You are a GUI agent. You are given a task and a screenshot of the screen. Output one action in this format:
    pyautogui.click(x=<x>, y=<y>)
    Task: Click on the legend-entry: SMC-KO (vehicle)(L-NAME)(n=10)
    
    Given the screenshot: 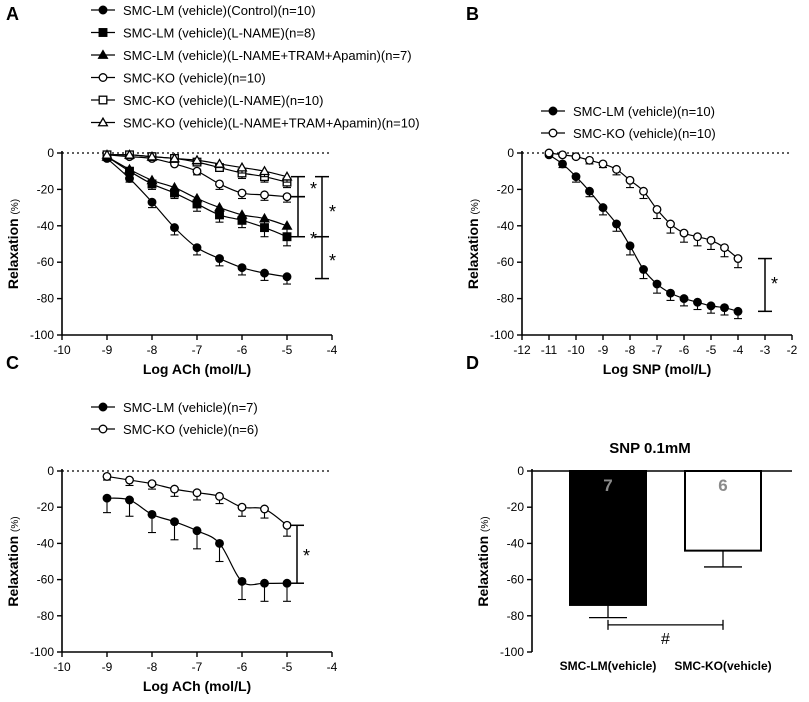 What is the action you would take?
    pyautogui.click(x=223, y=100)
    